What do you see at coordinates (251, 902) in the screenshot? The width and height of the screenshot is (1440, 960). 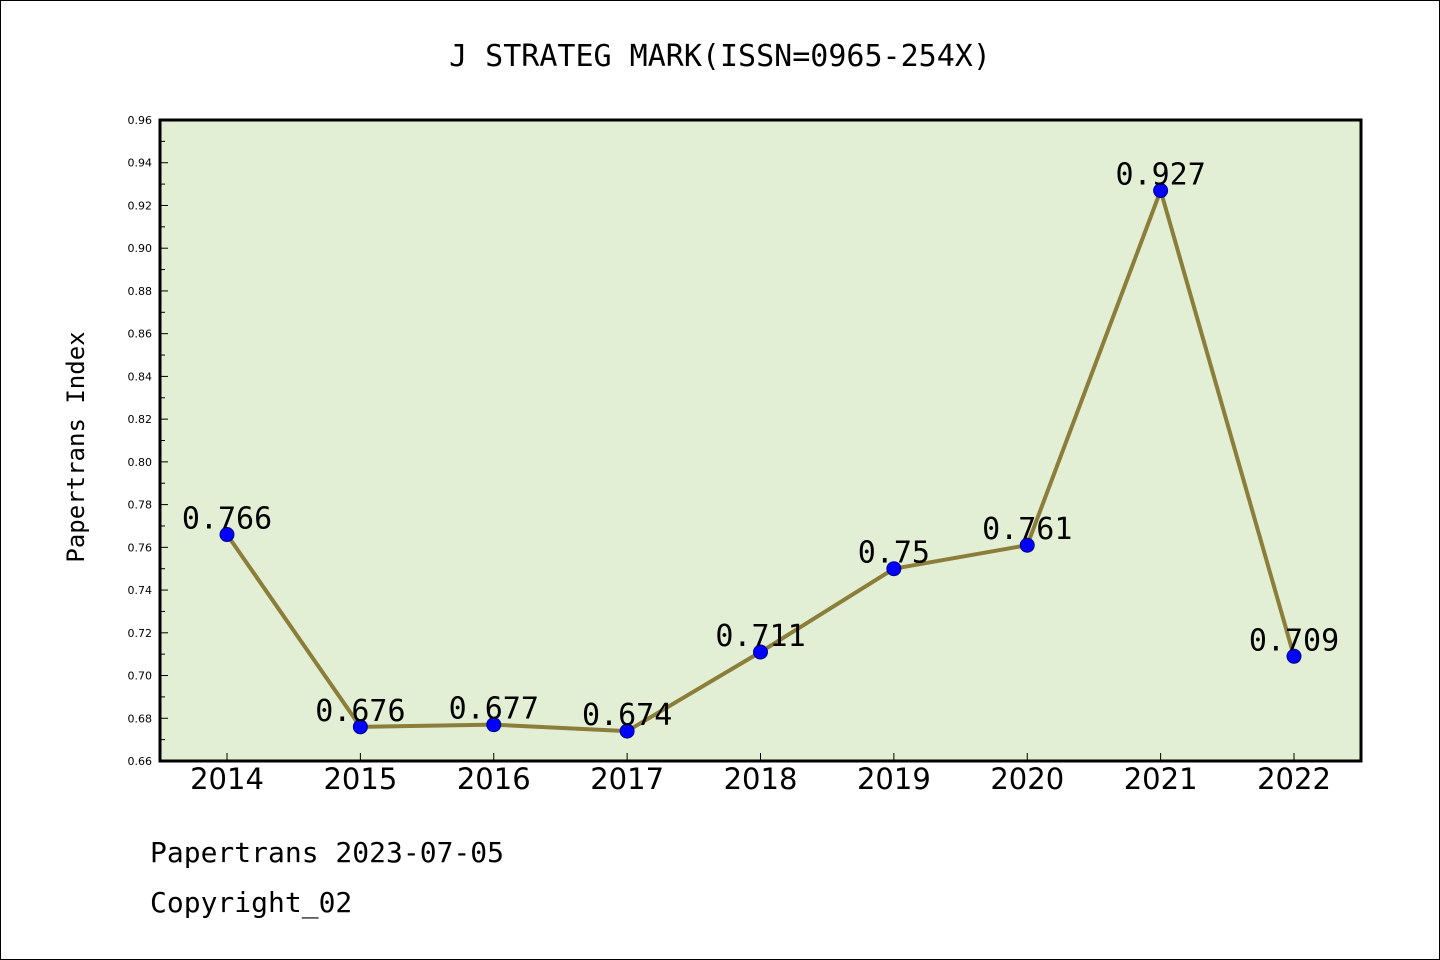 I see `footer-copyright: Copyright_02` at bounding box center [251, 902].